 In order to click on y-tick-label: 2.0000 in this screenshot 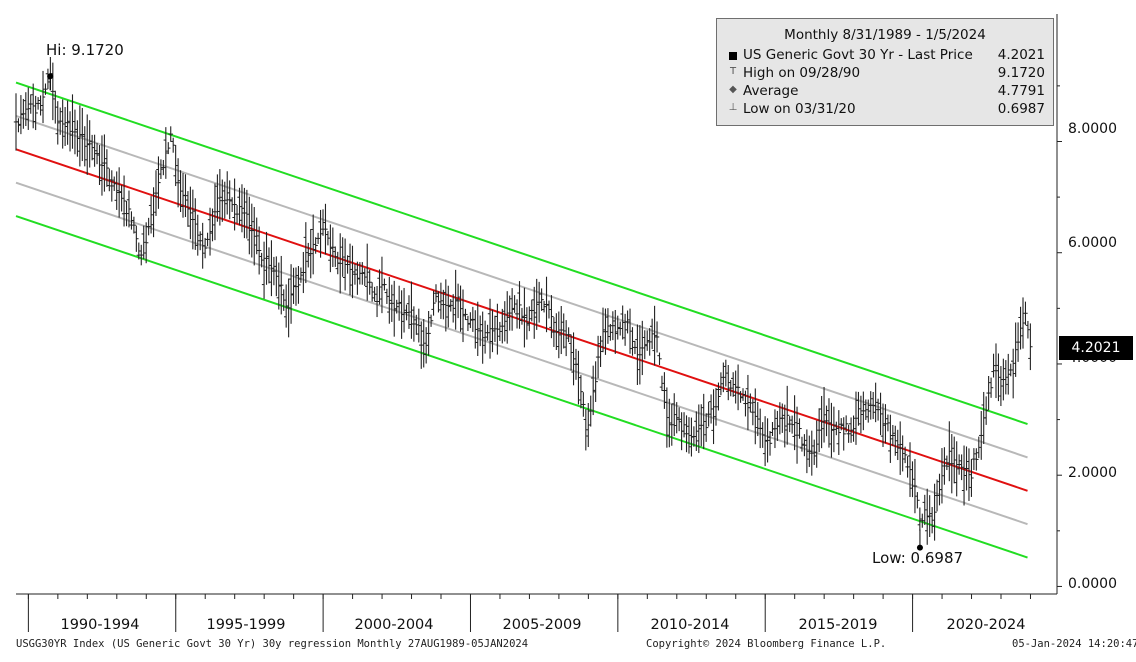, I will do `click(1092, 473)`.